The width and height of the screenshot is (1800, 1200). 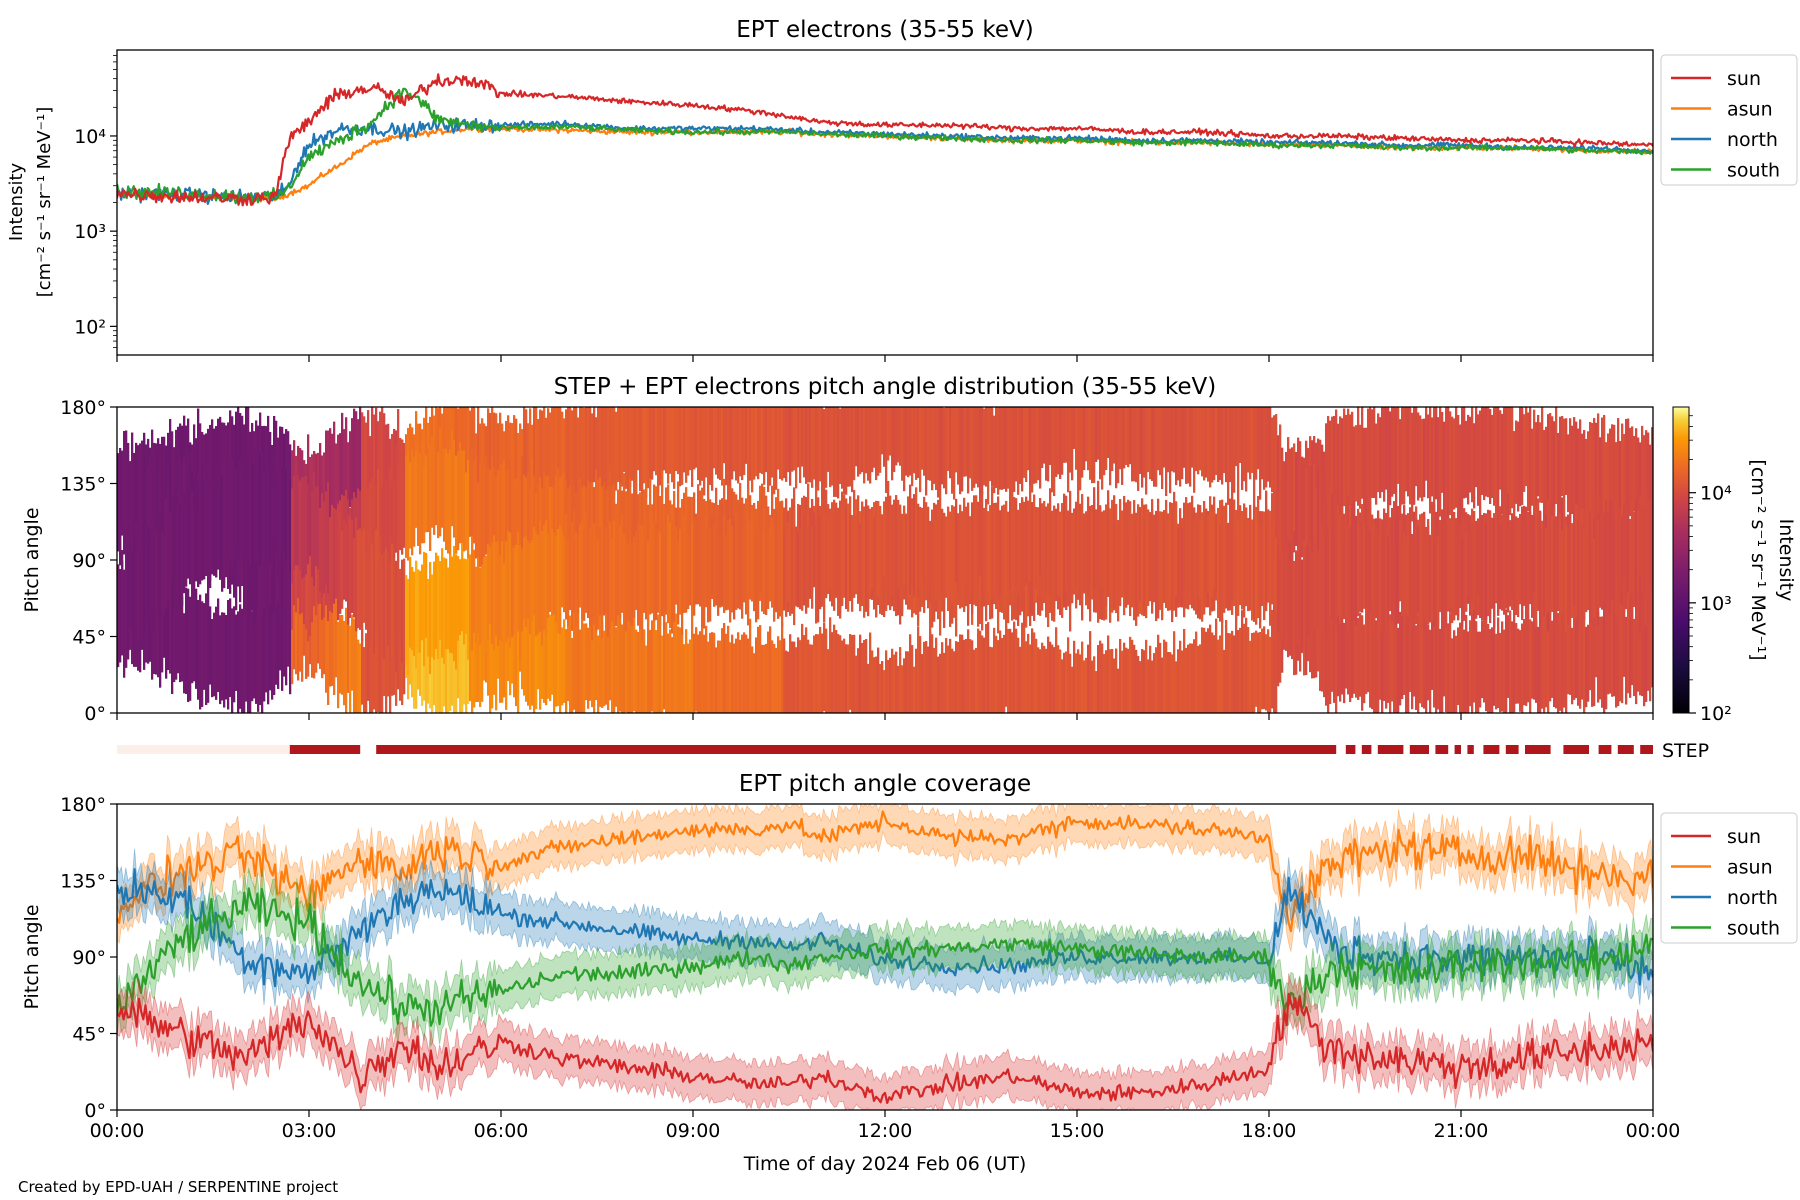 What do you see at coordinates (1750, 110) in the screenshot?
I see `legend-label-asun: asun` at bounding box center [1750, 110].